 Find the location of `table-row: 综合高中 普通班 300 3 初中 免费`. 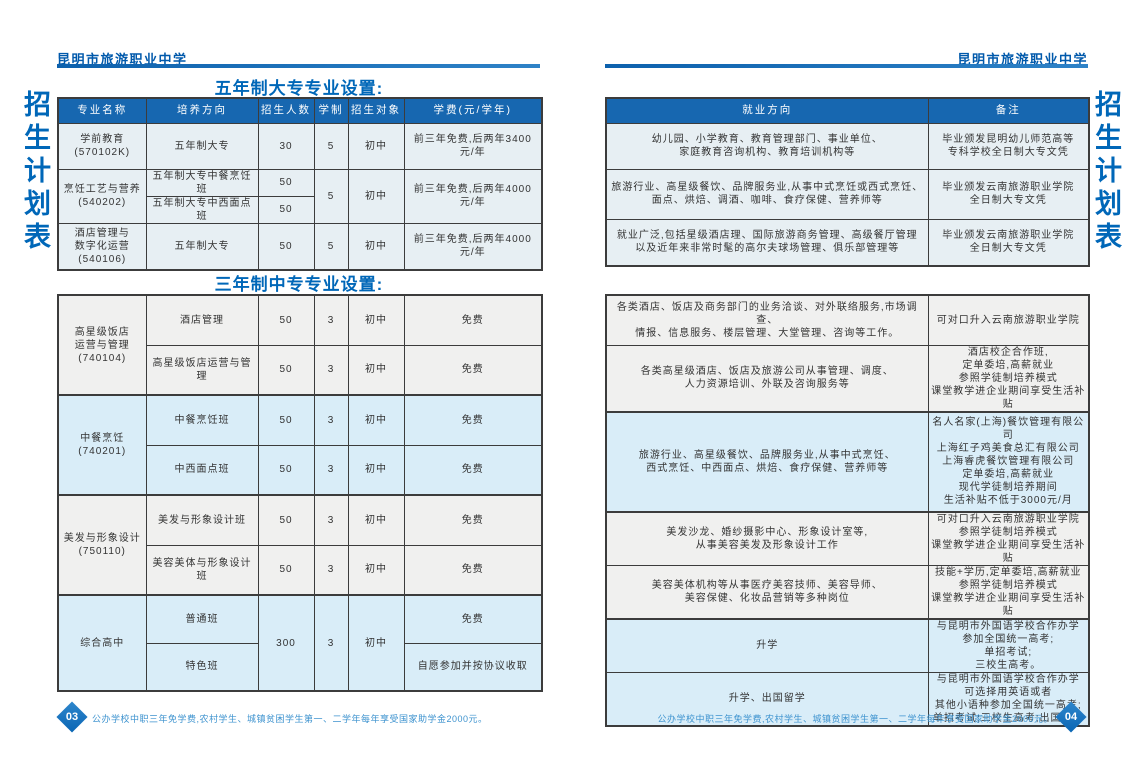

table-row: 综合高中 普通班 300 3 初中 免费 is located at coordinates (300, 643).